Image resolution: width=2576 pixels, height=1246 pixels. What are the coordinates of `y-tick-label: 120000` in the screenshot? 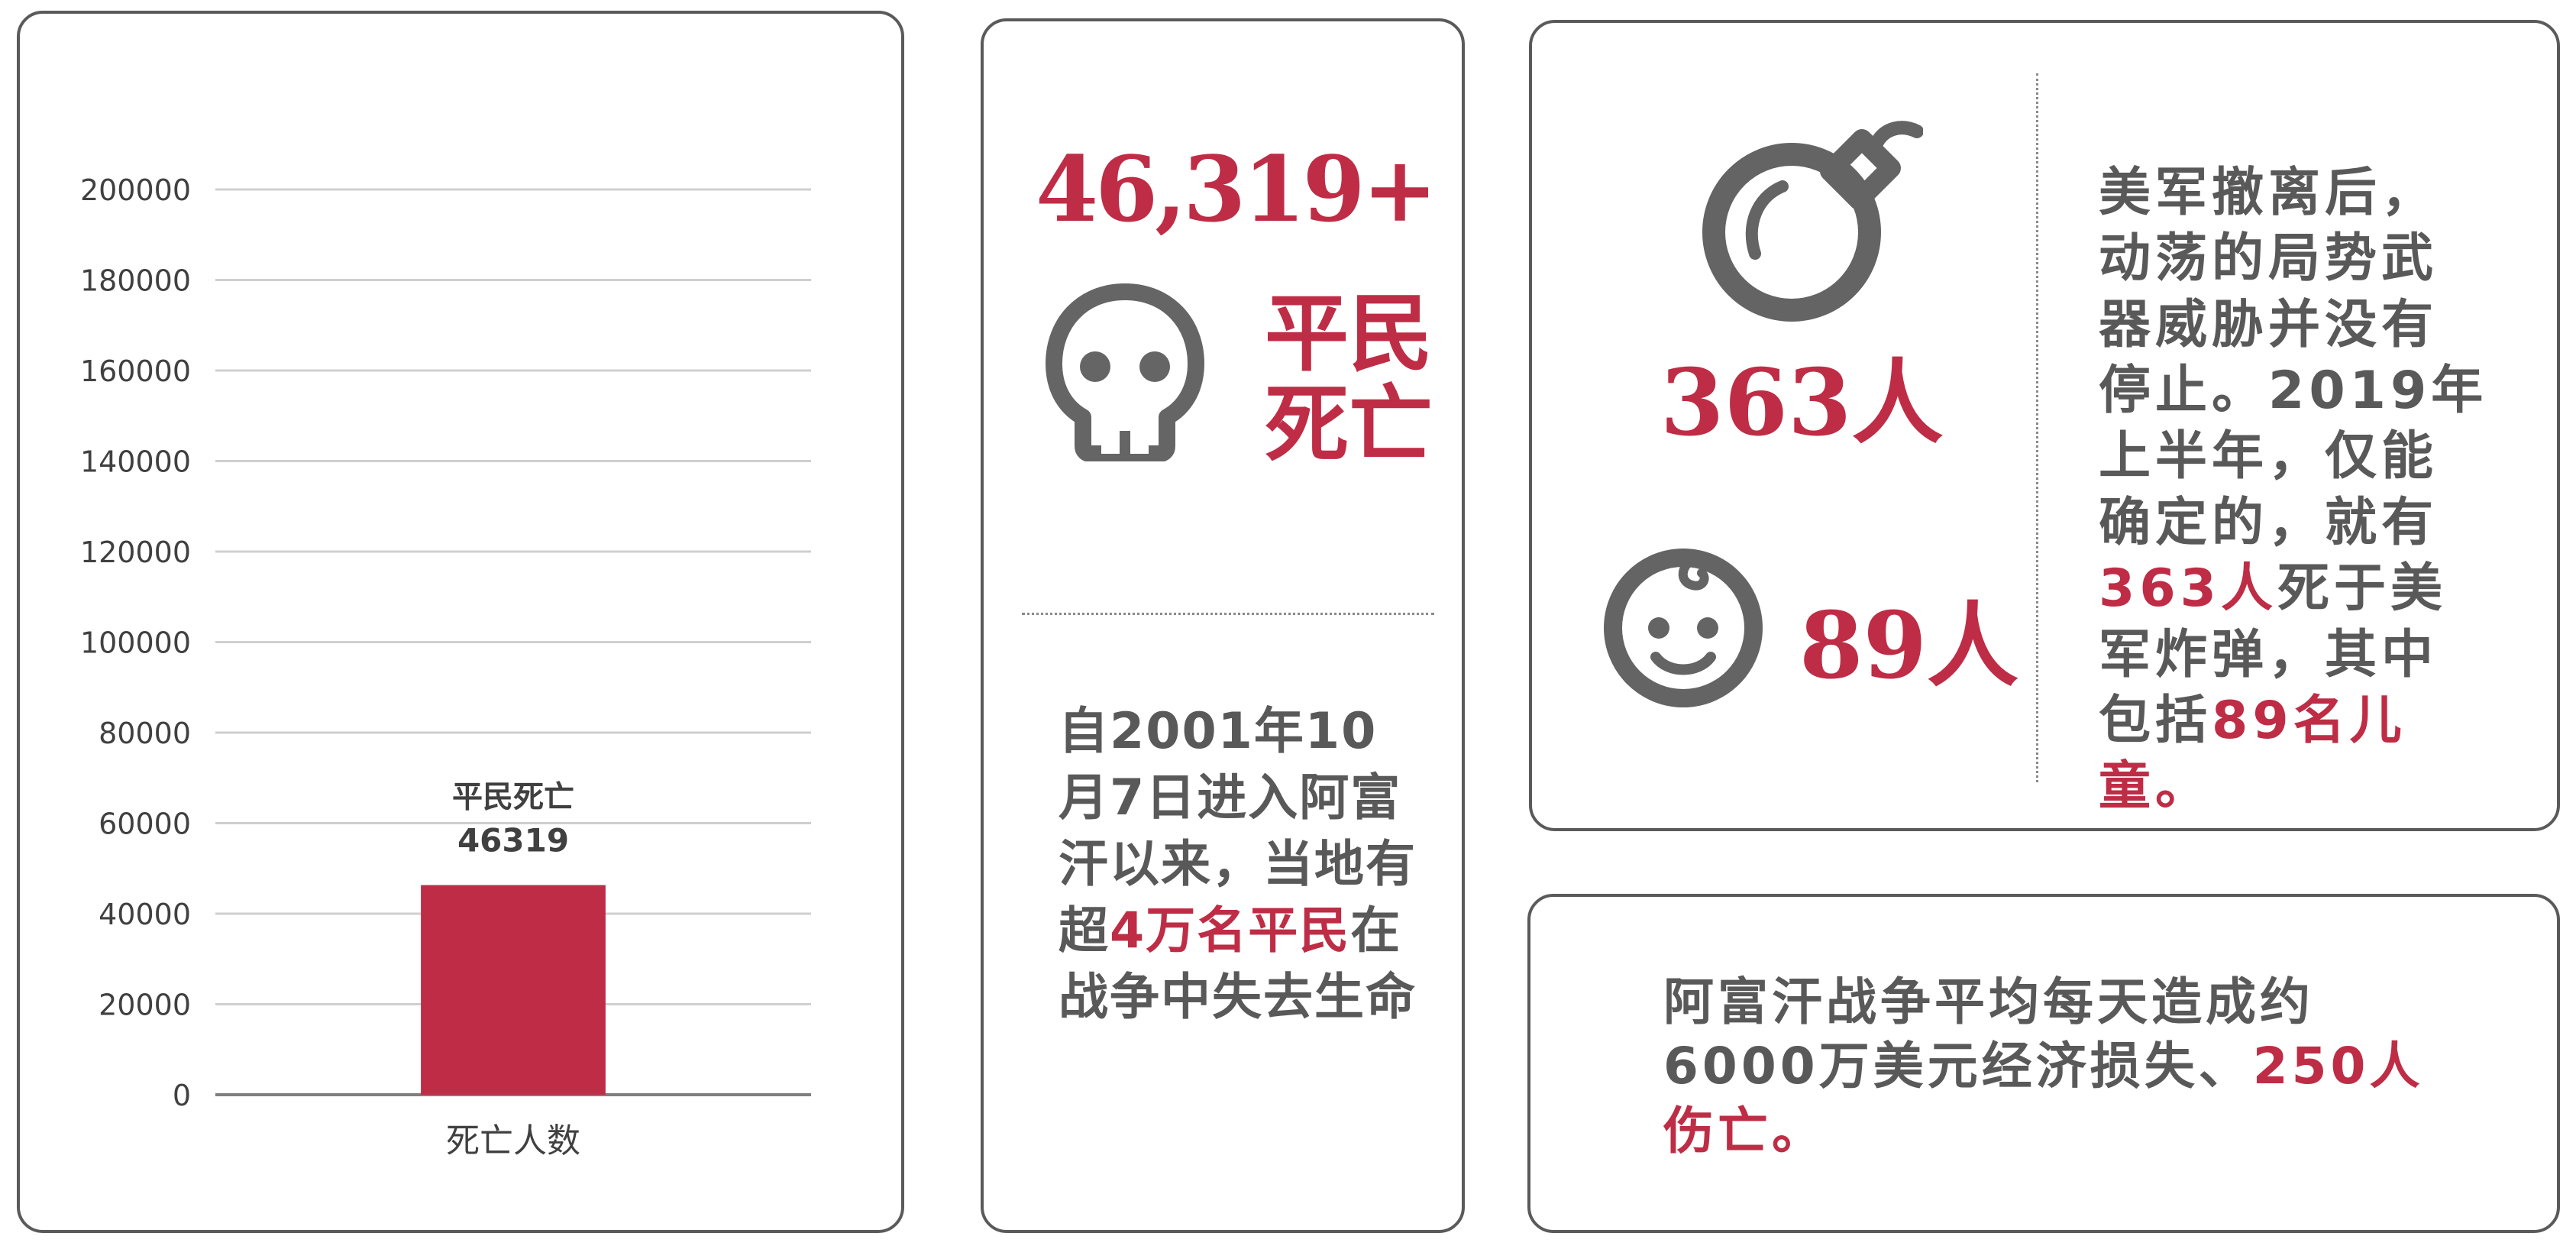 It's located at (135, 552).